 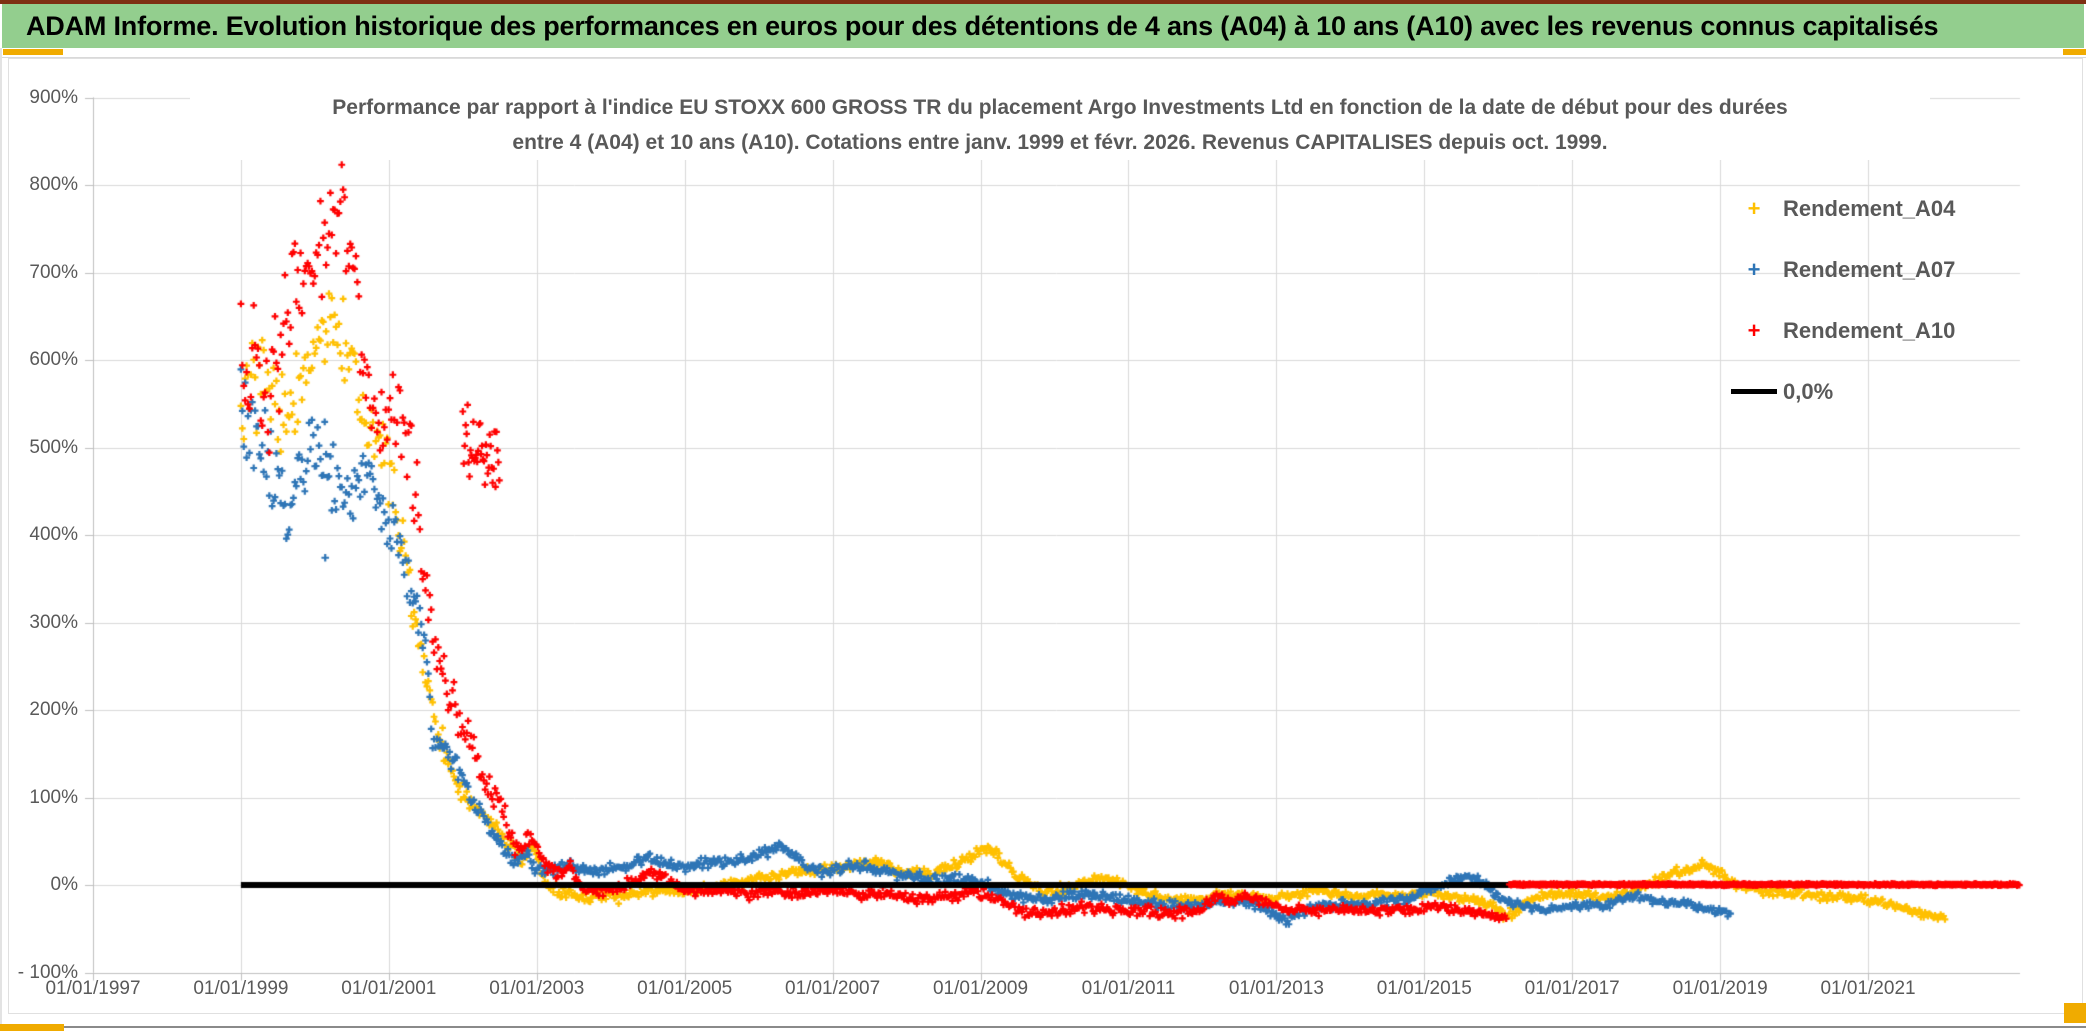 What do you see at coordinates (53, 447) in the screenshot?
I see `y-axis-tick-label: 500%` at bounding box center [53, 447].